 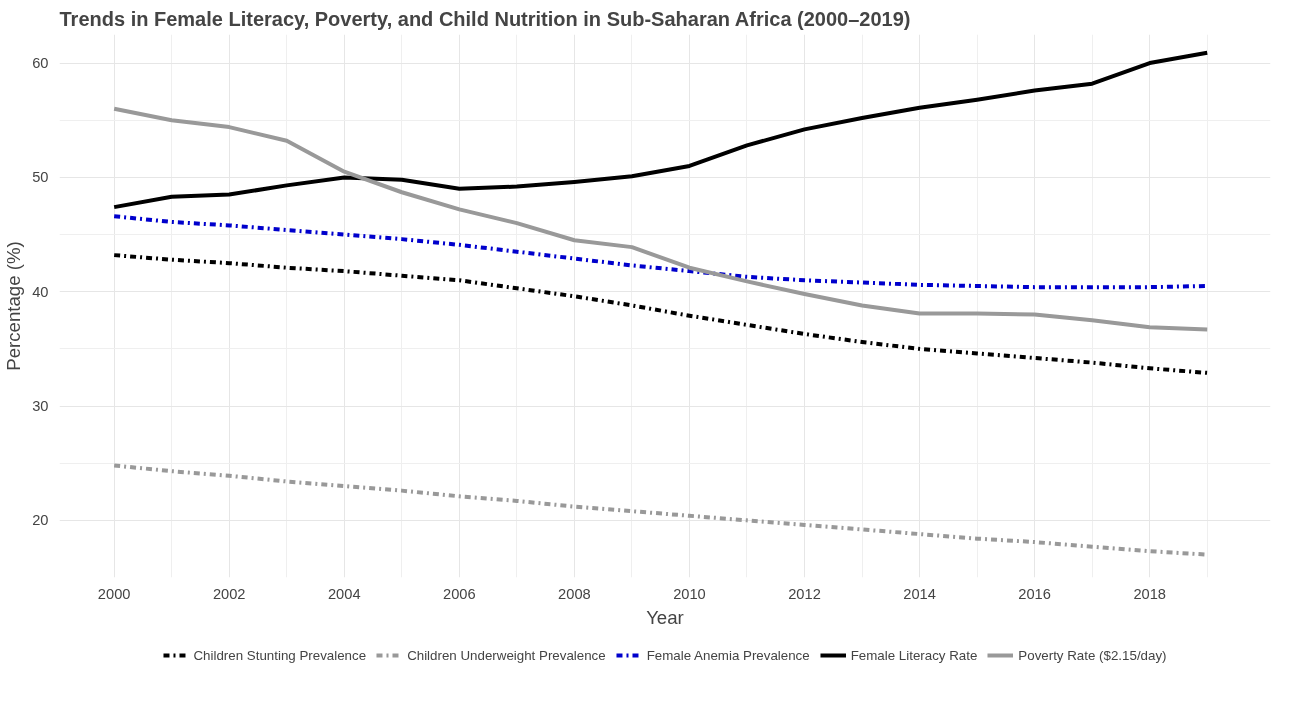 What do you see at coordinates (1149, 593) in the screenshot?
I see `x-tick-label: 2018` at bounding box center [1149, 593].